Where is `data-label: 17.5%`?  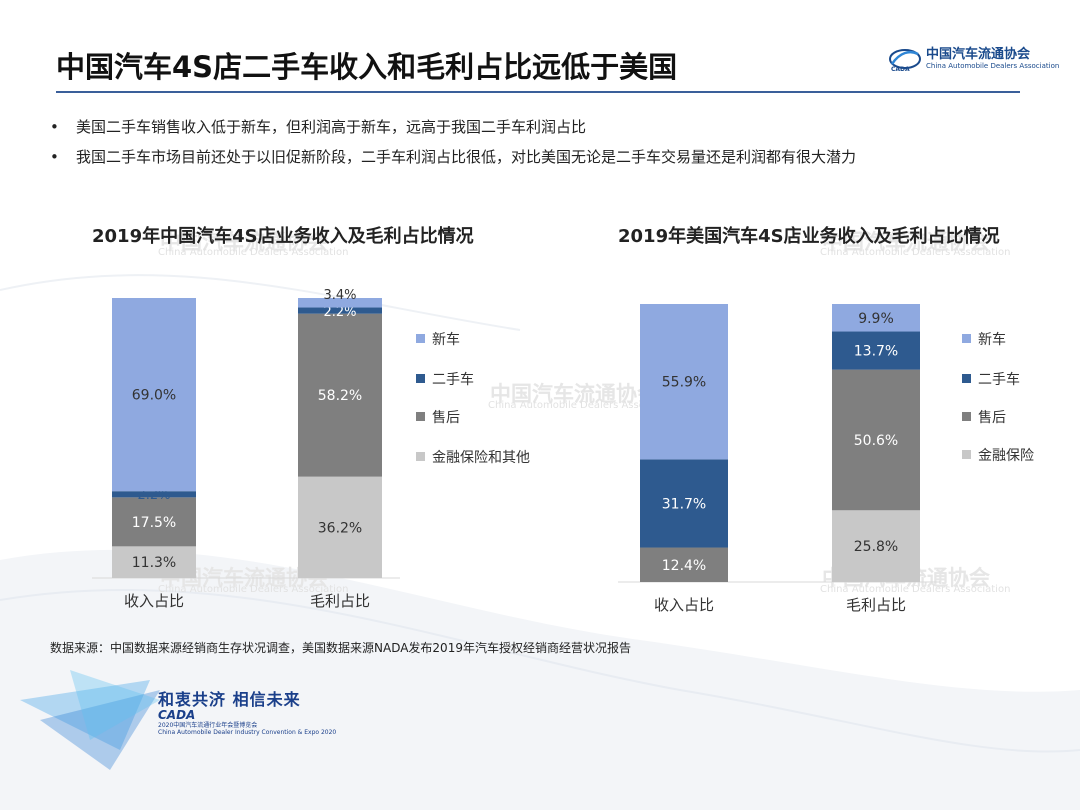 data-label: 17.5% is located at coordinates (154, 523).